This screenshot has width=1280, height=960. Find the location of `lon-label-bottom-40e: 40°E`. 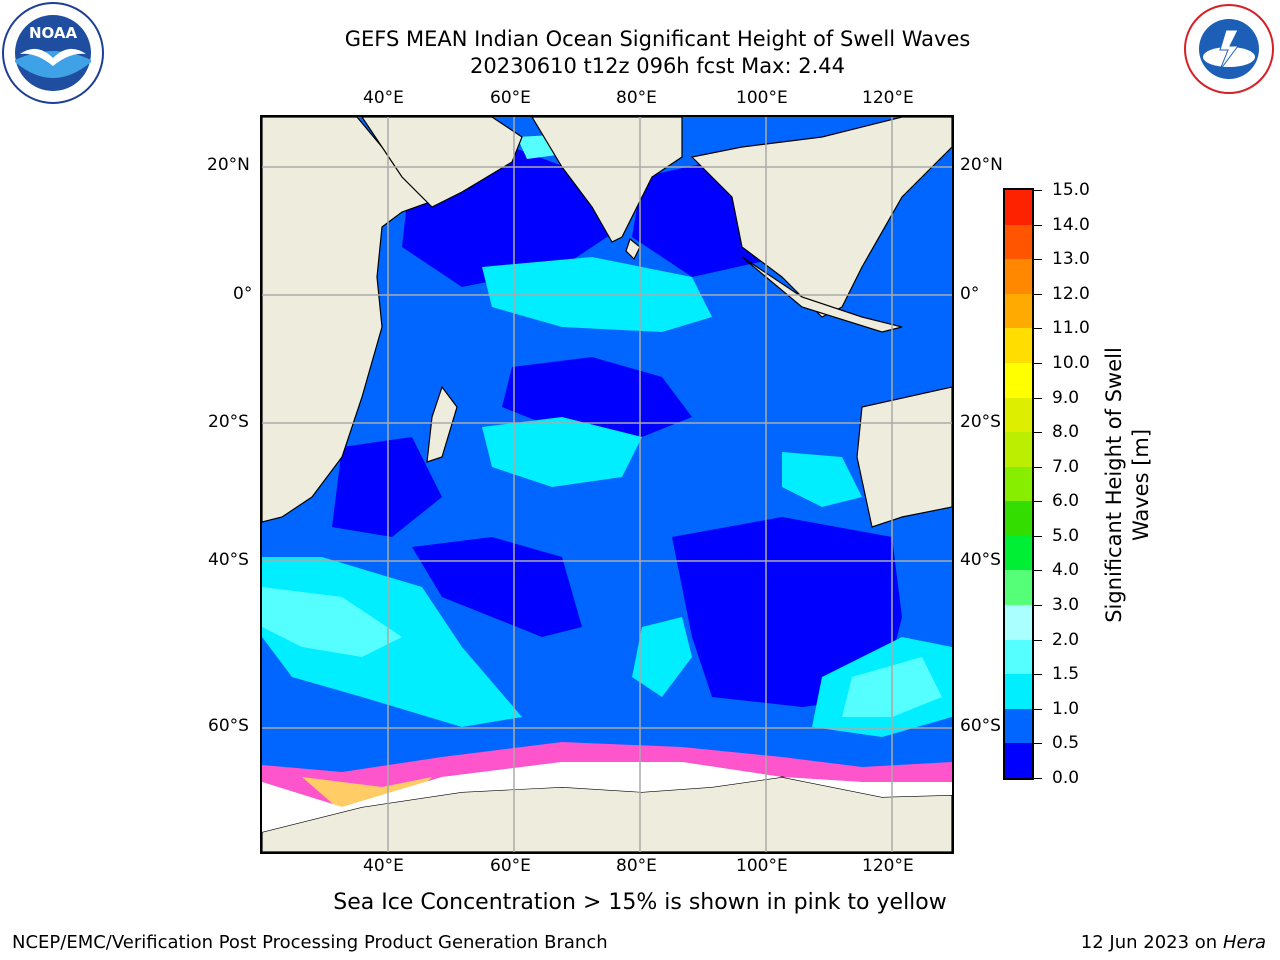

lon-label-bottom-40e: 40°E is located at coordinates (383, 866).